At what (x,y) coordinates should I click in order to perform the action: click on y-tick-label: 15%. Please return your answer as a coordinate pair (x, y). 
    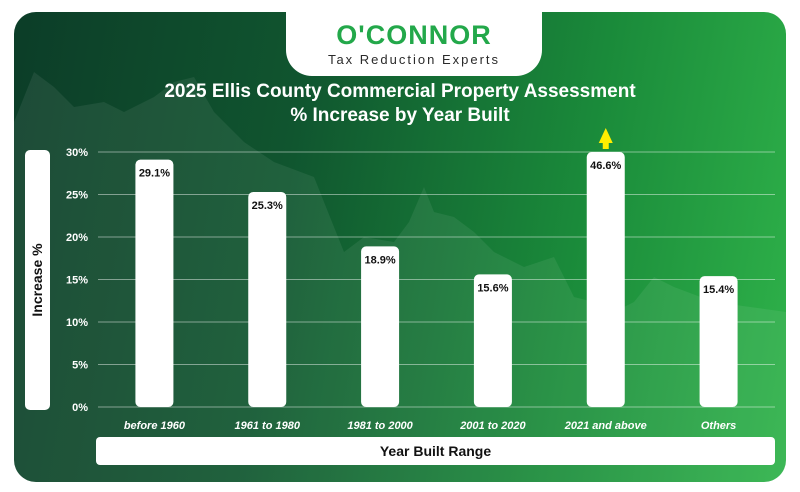
    Looking at the image, I should click on (77, 281).